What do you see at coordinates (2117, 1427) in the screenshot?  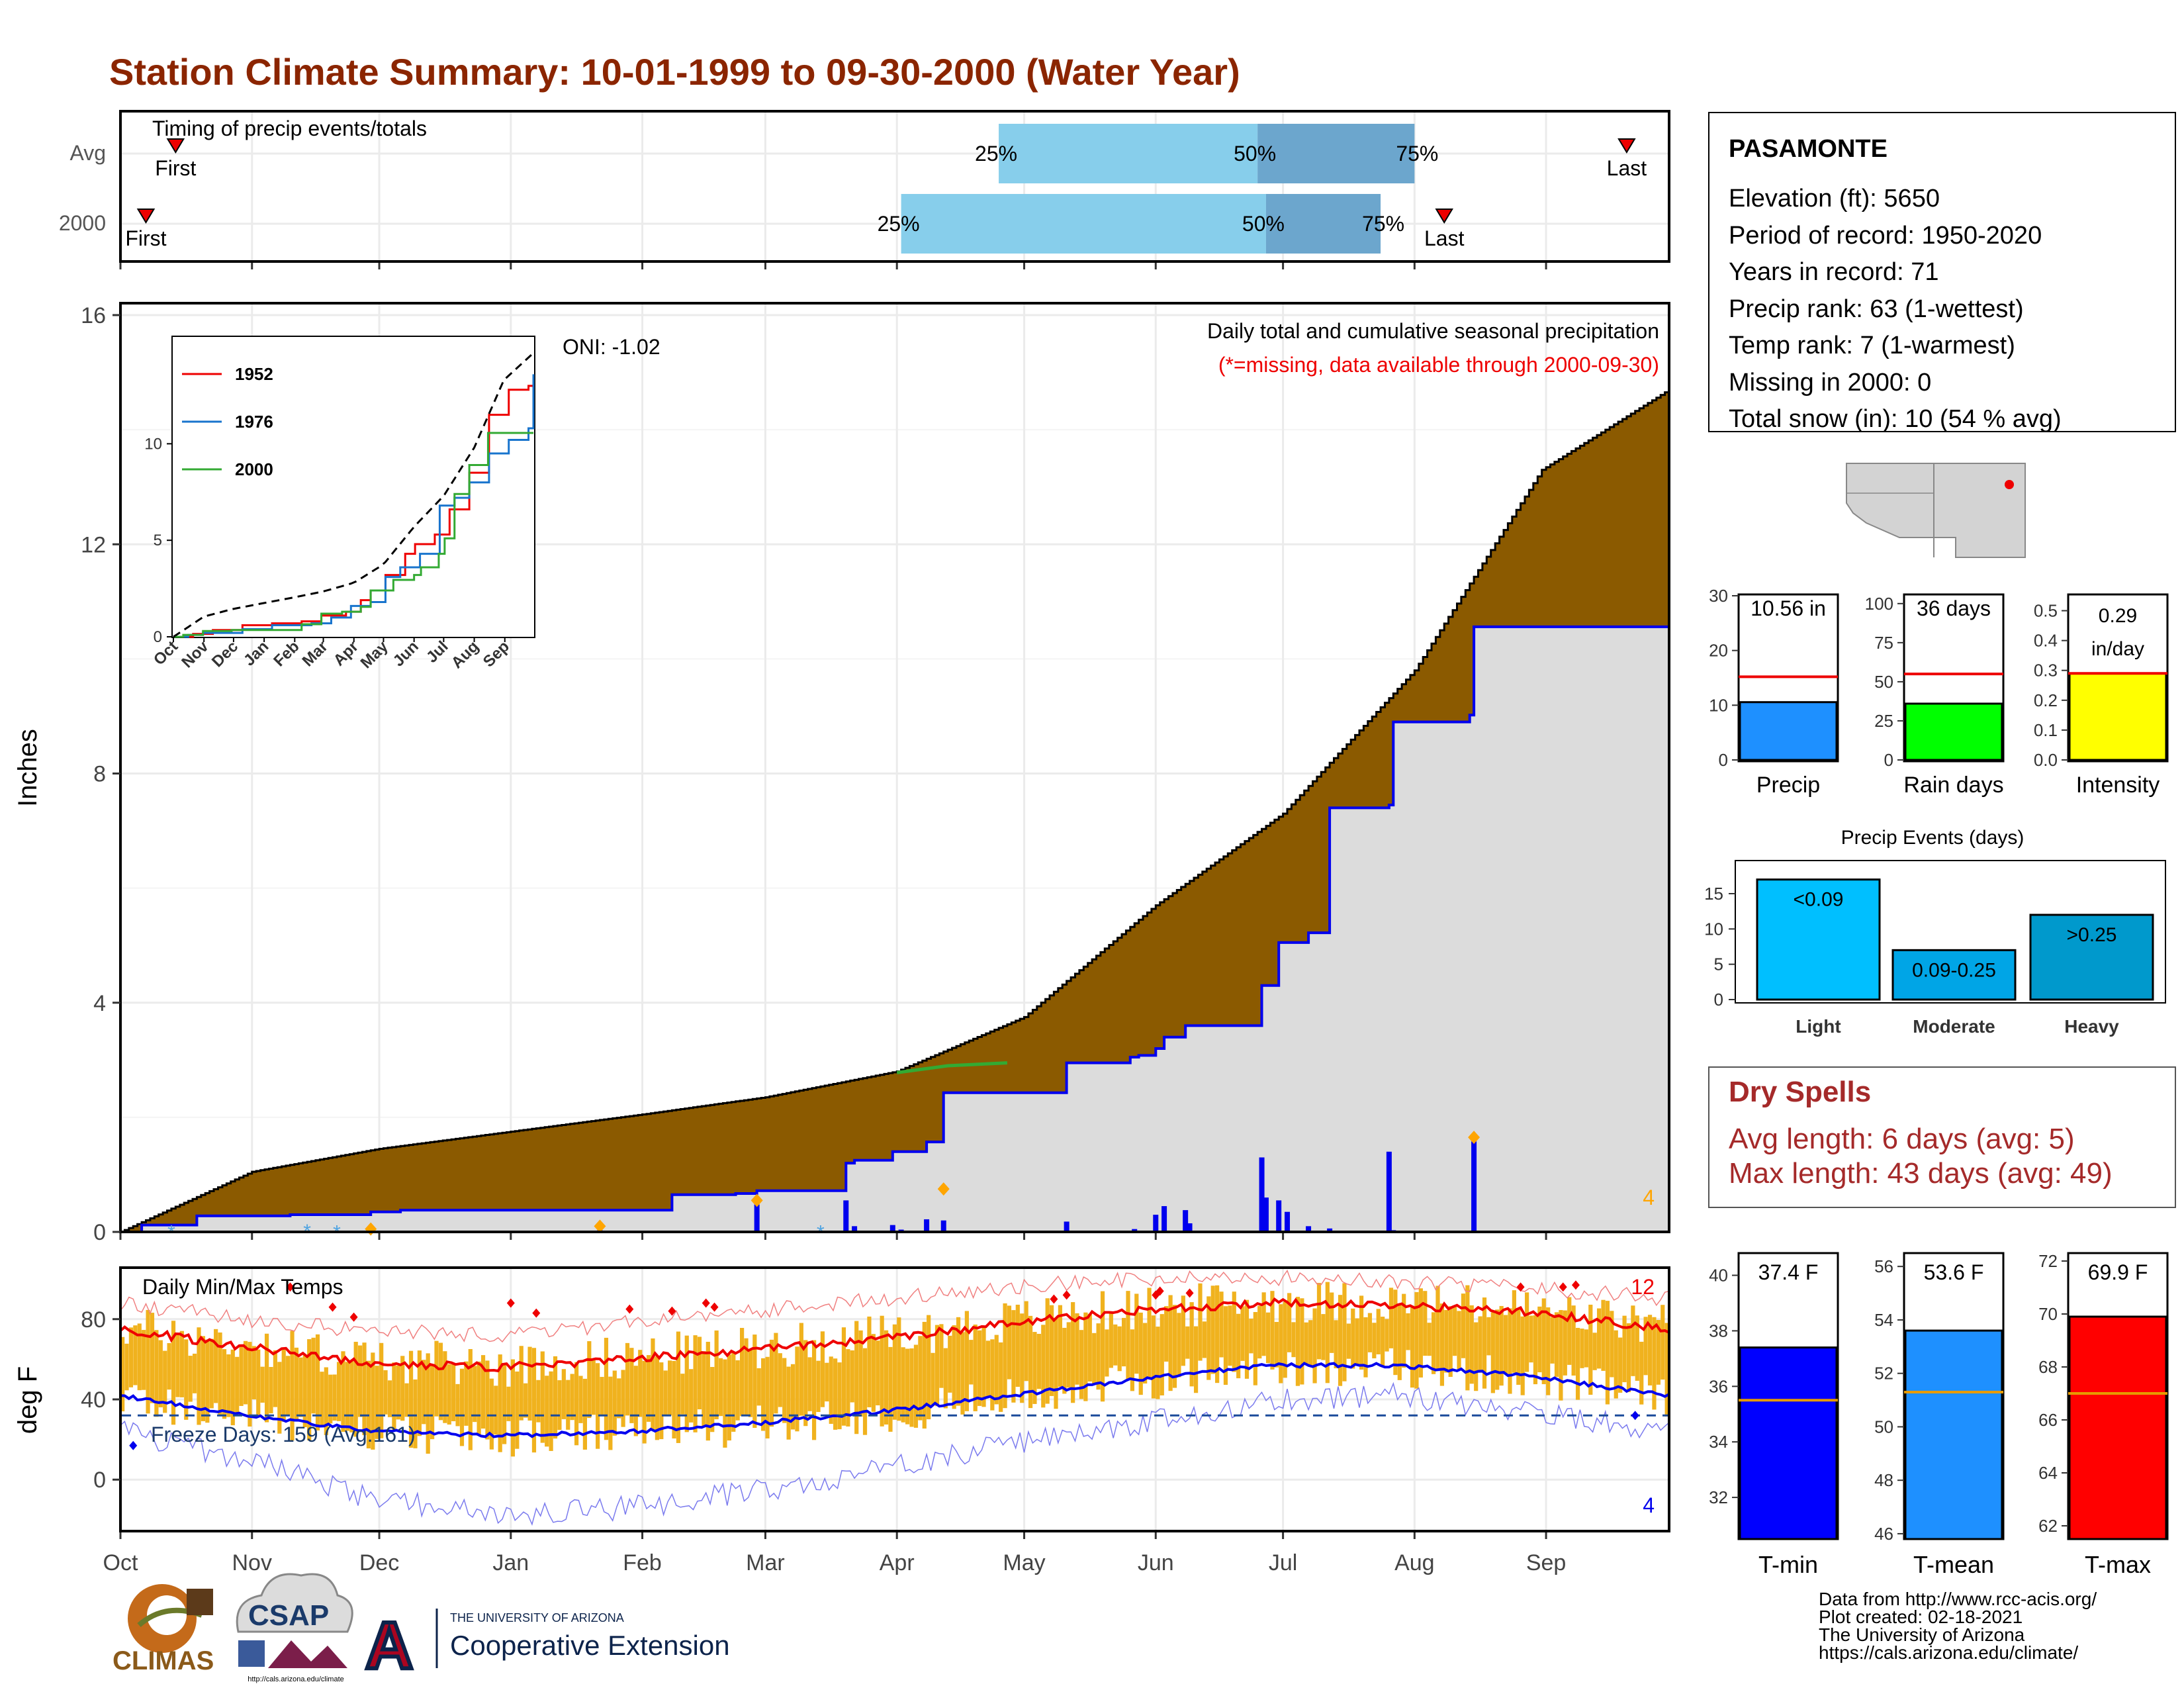 I see `temp-bar-value` at bounding box center [2117, 1427].